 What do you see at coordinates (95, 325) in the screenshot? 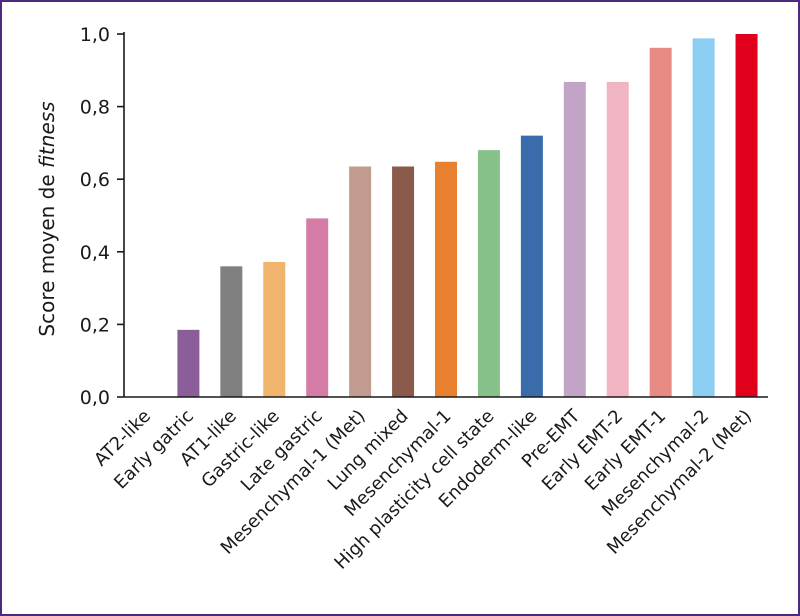
I see `y-tick-label: 0,2` at bounding box center [95, 325].